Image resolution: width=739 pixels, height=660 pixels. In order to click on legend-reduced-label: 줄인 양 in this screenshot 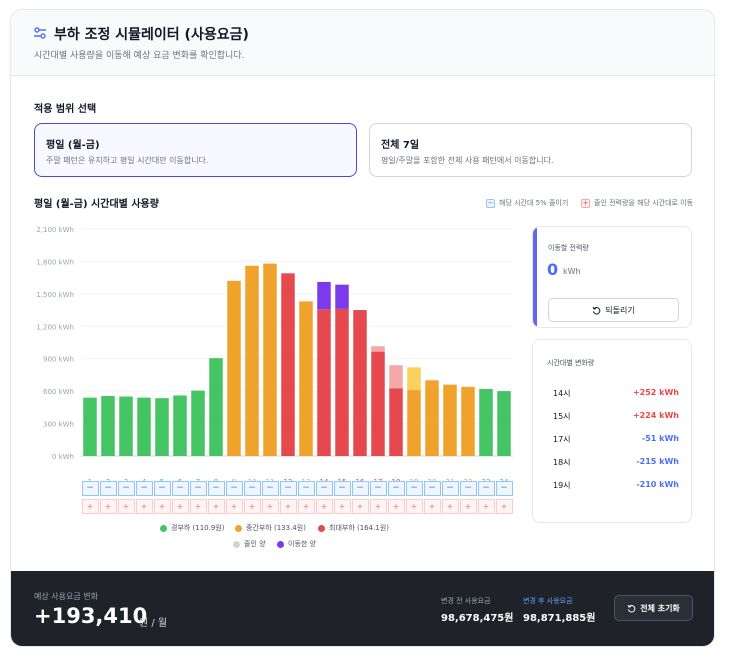, I will do `click(255, 544)`.